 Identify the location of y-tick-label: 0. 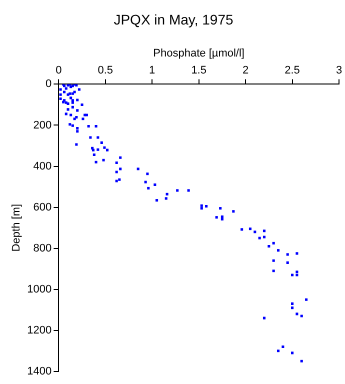
(49, 84).